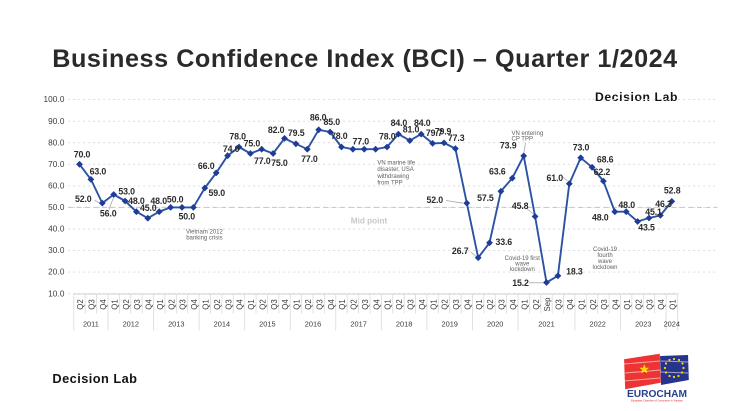 The image size is (730, 411). I want to click on svg-text: EUROCHAM, so click(657, 394).